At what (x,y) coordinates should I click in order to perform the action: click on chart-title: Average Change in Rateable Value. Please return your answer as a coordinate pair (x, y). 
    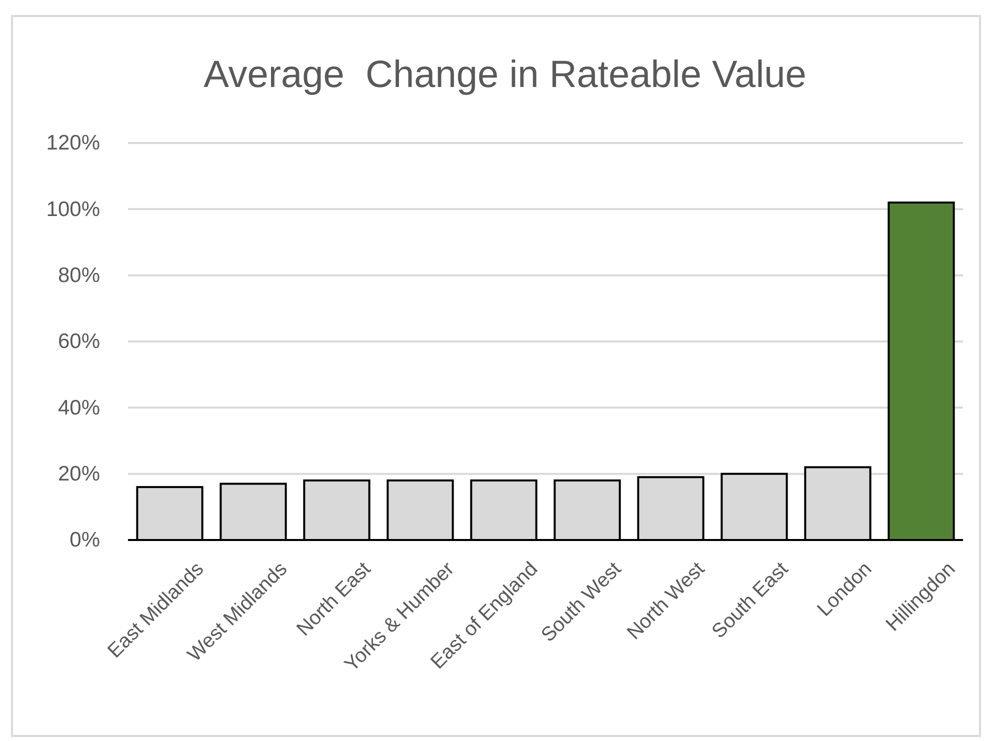
    Looking at the image, I should click on (505, 75).